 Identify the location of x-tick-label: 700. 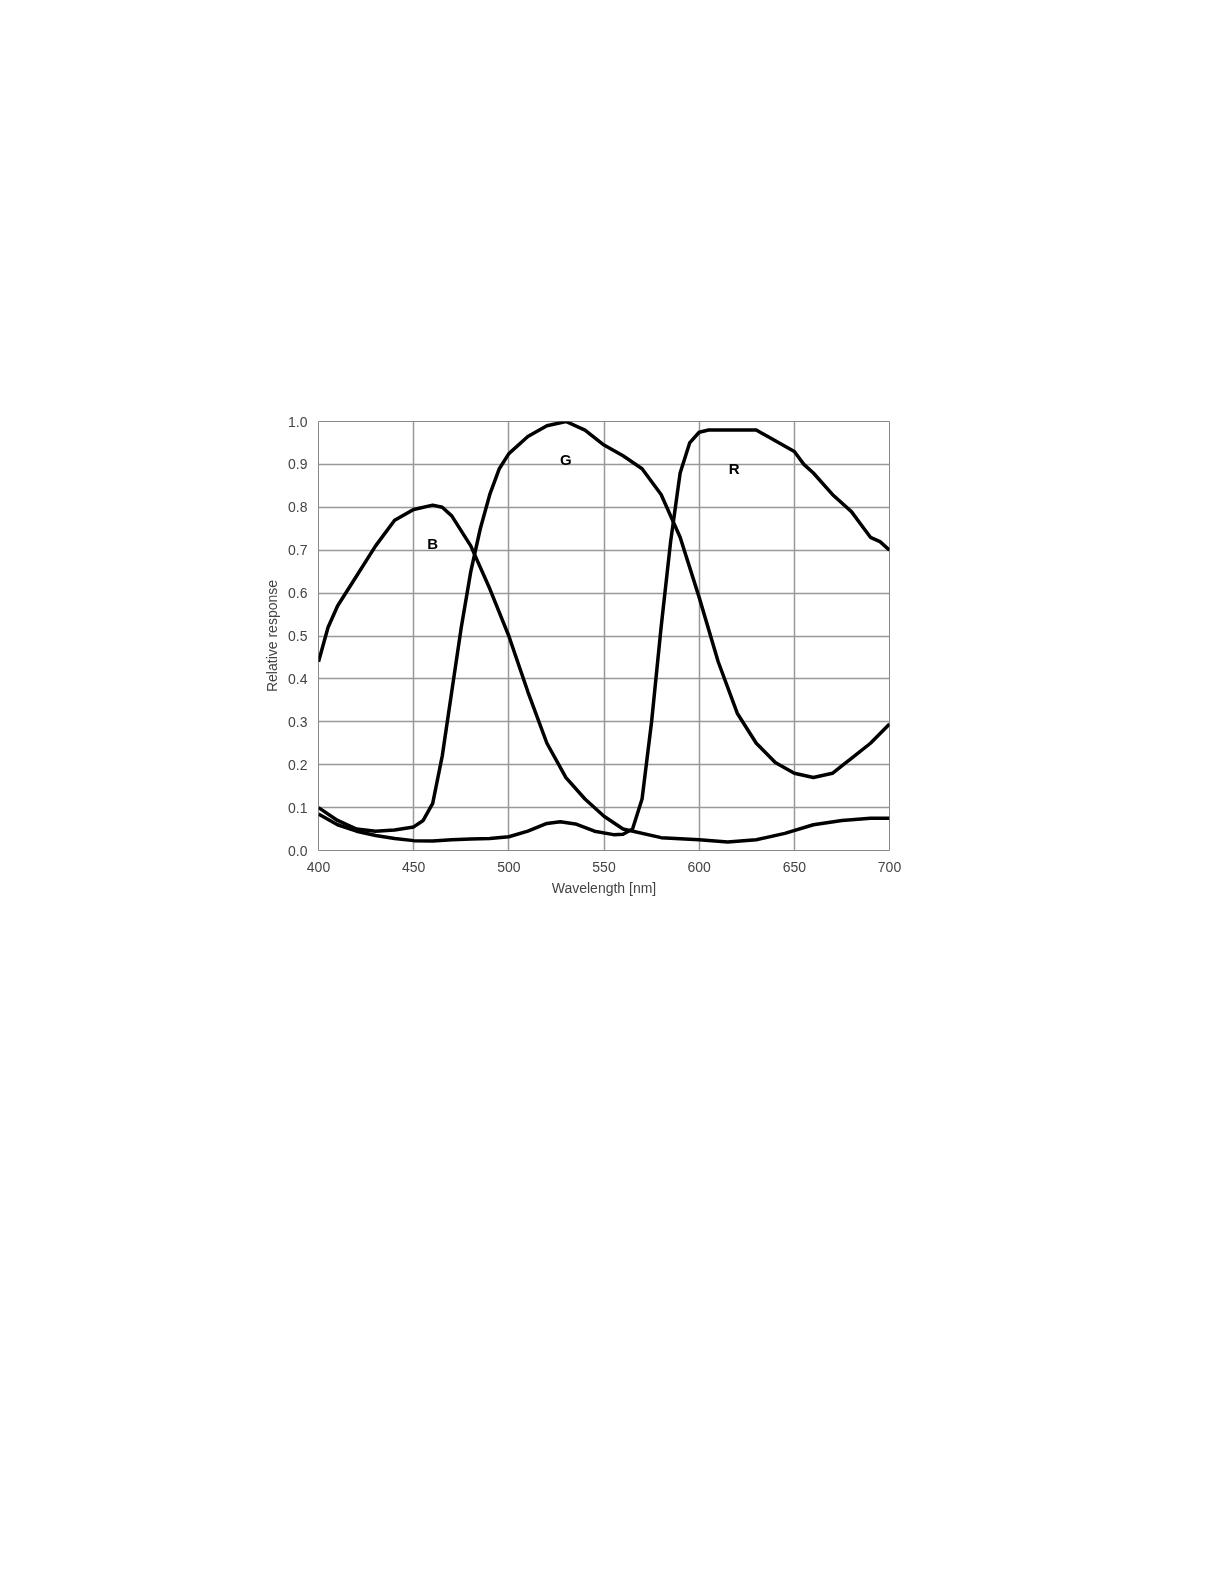
(889, 866).